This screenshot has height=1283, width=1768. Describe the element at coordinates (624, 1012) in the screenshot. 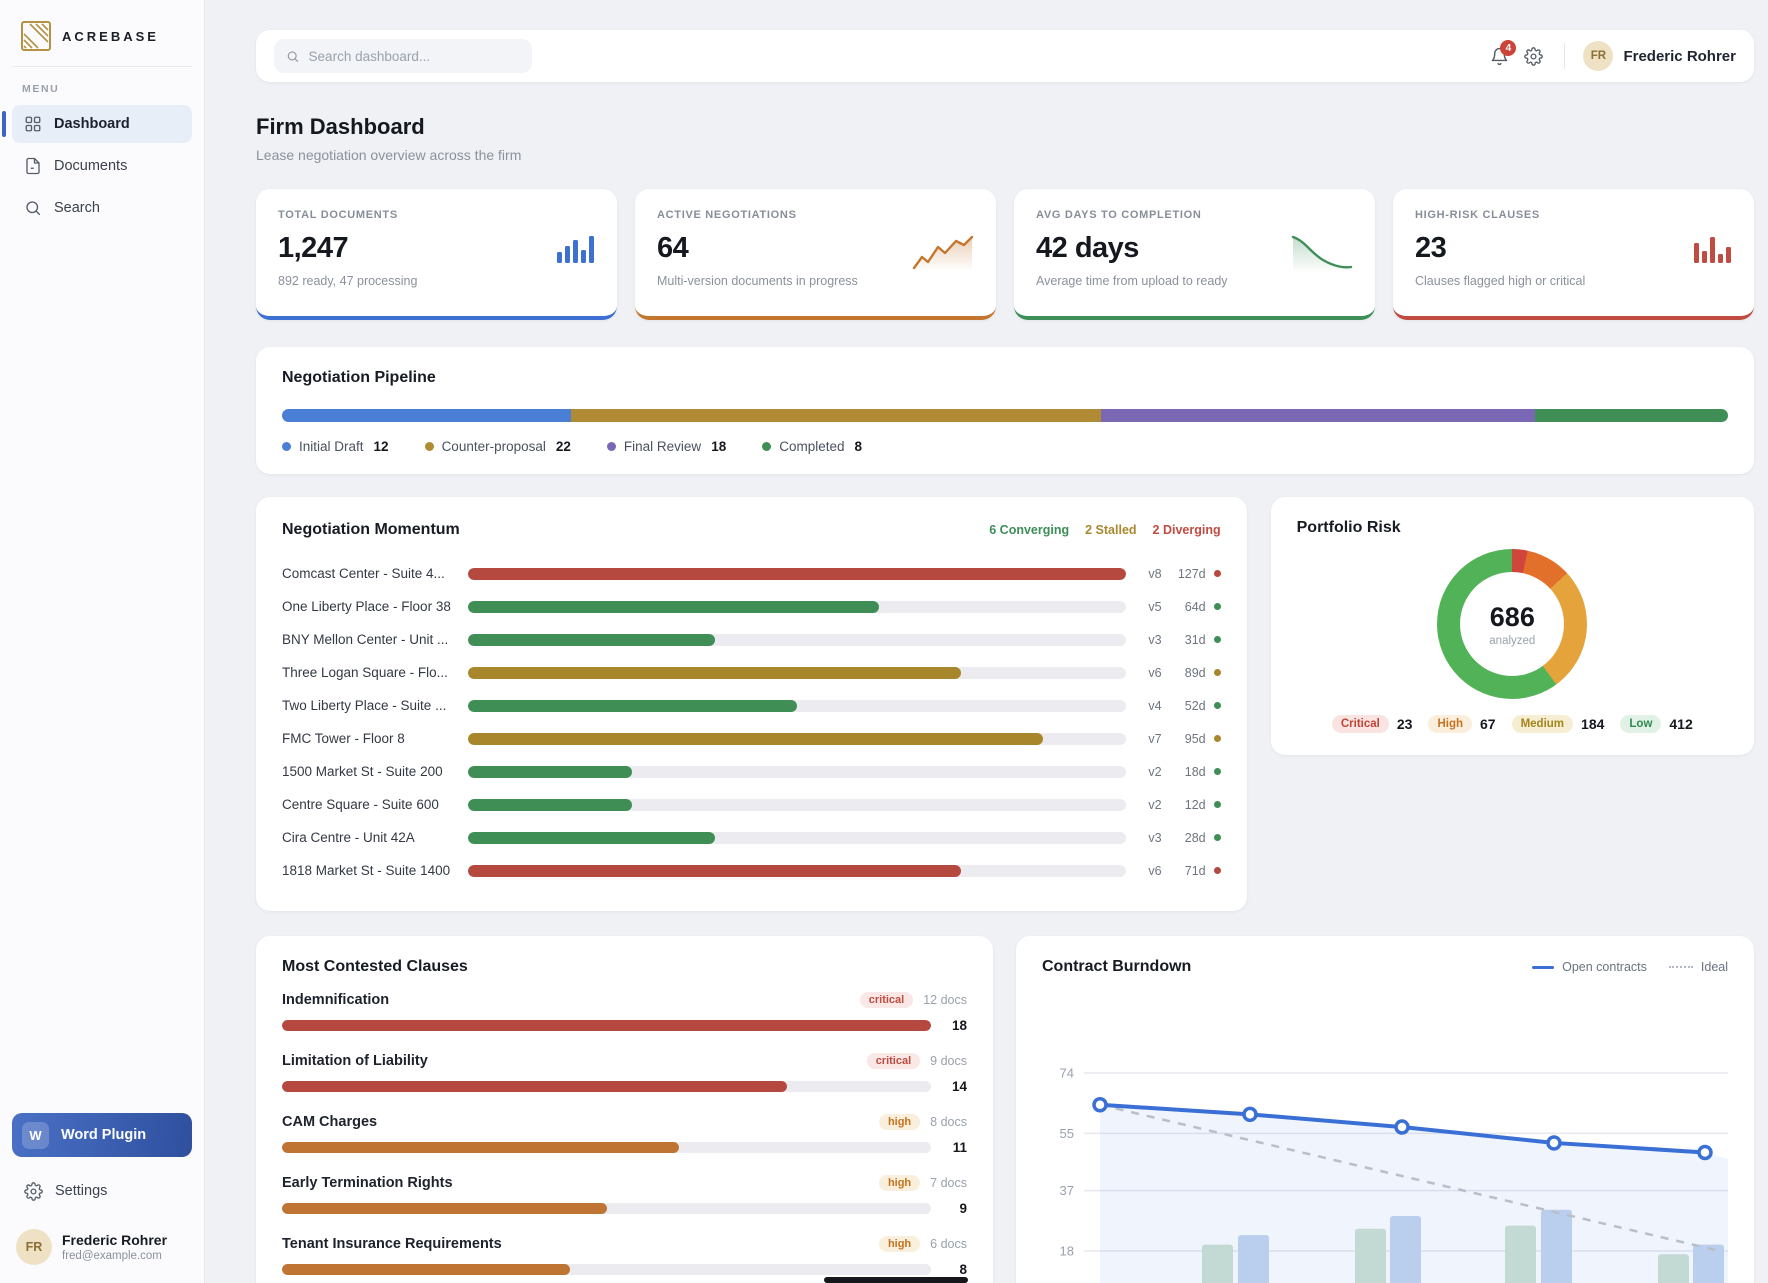

I see `clause-item: Indemnification critical 12 docs 18` at that location.